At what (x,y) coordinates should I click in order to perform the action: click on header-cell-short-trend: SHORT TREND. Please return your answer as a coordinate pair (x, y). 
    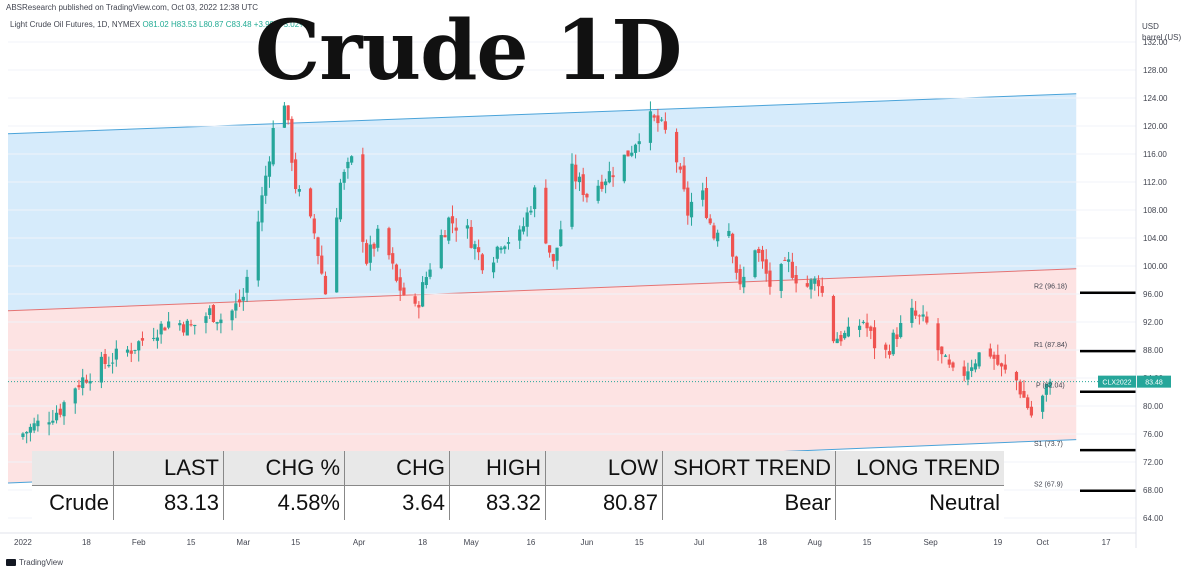
    Looking at the image, I should click on (749, 468).